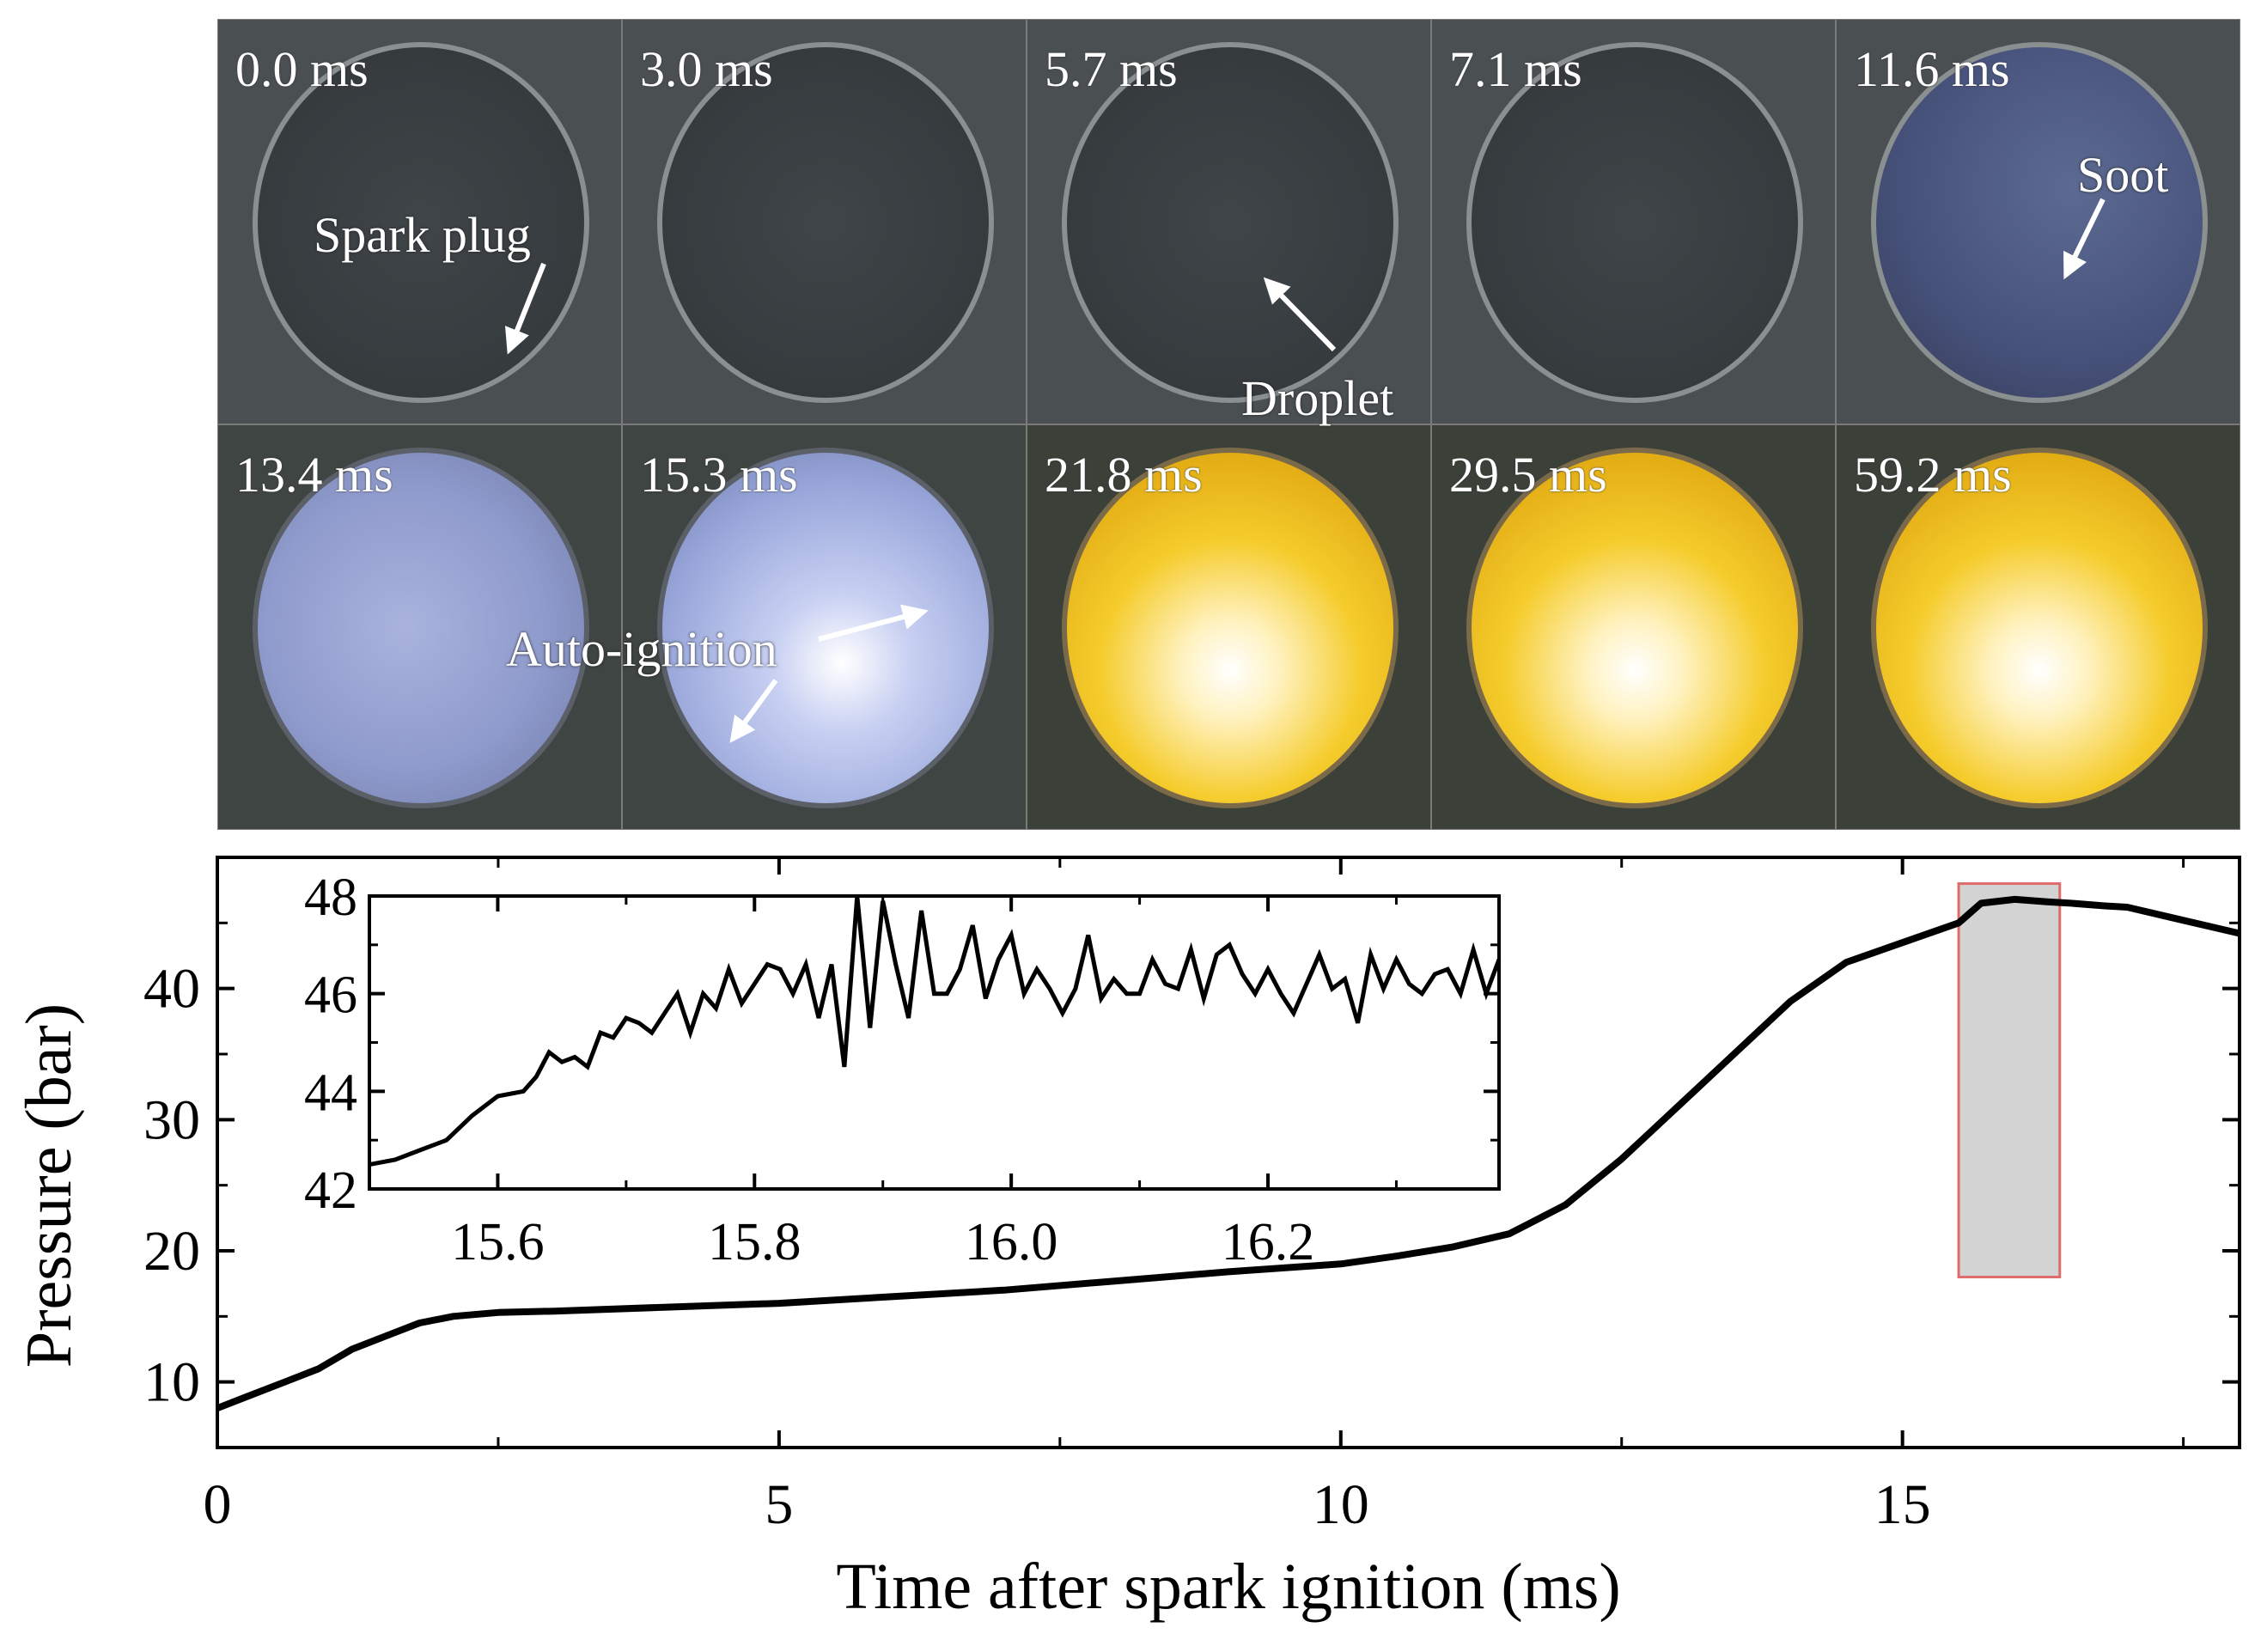 Image resolution: width=2261 pixels, height=1652 pixels. I want to click on spark-plug-label: Spark plug, so click(422, 235).